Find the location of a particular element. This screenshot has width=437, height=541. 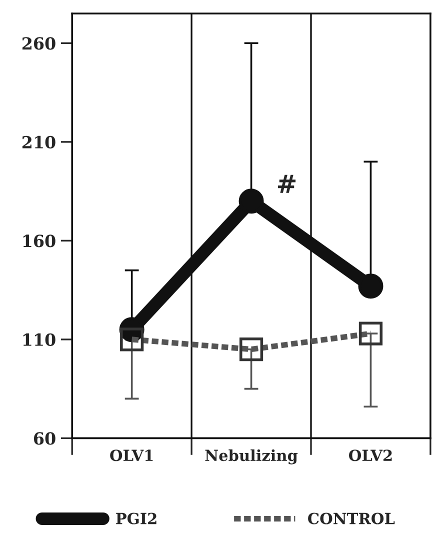

y-tick-label: 260 is located at coordinates (39, 43).